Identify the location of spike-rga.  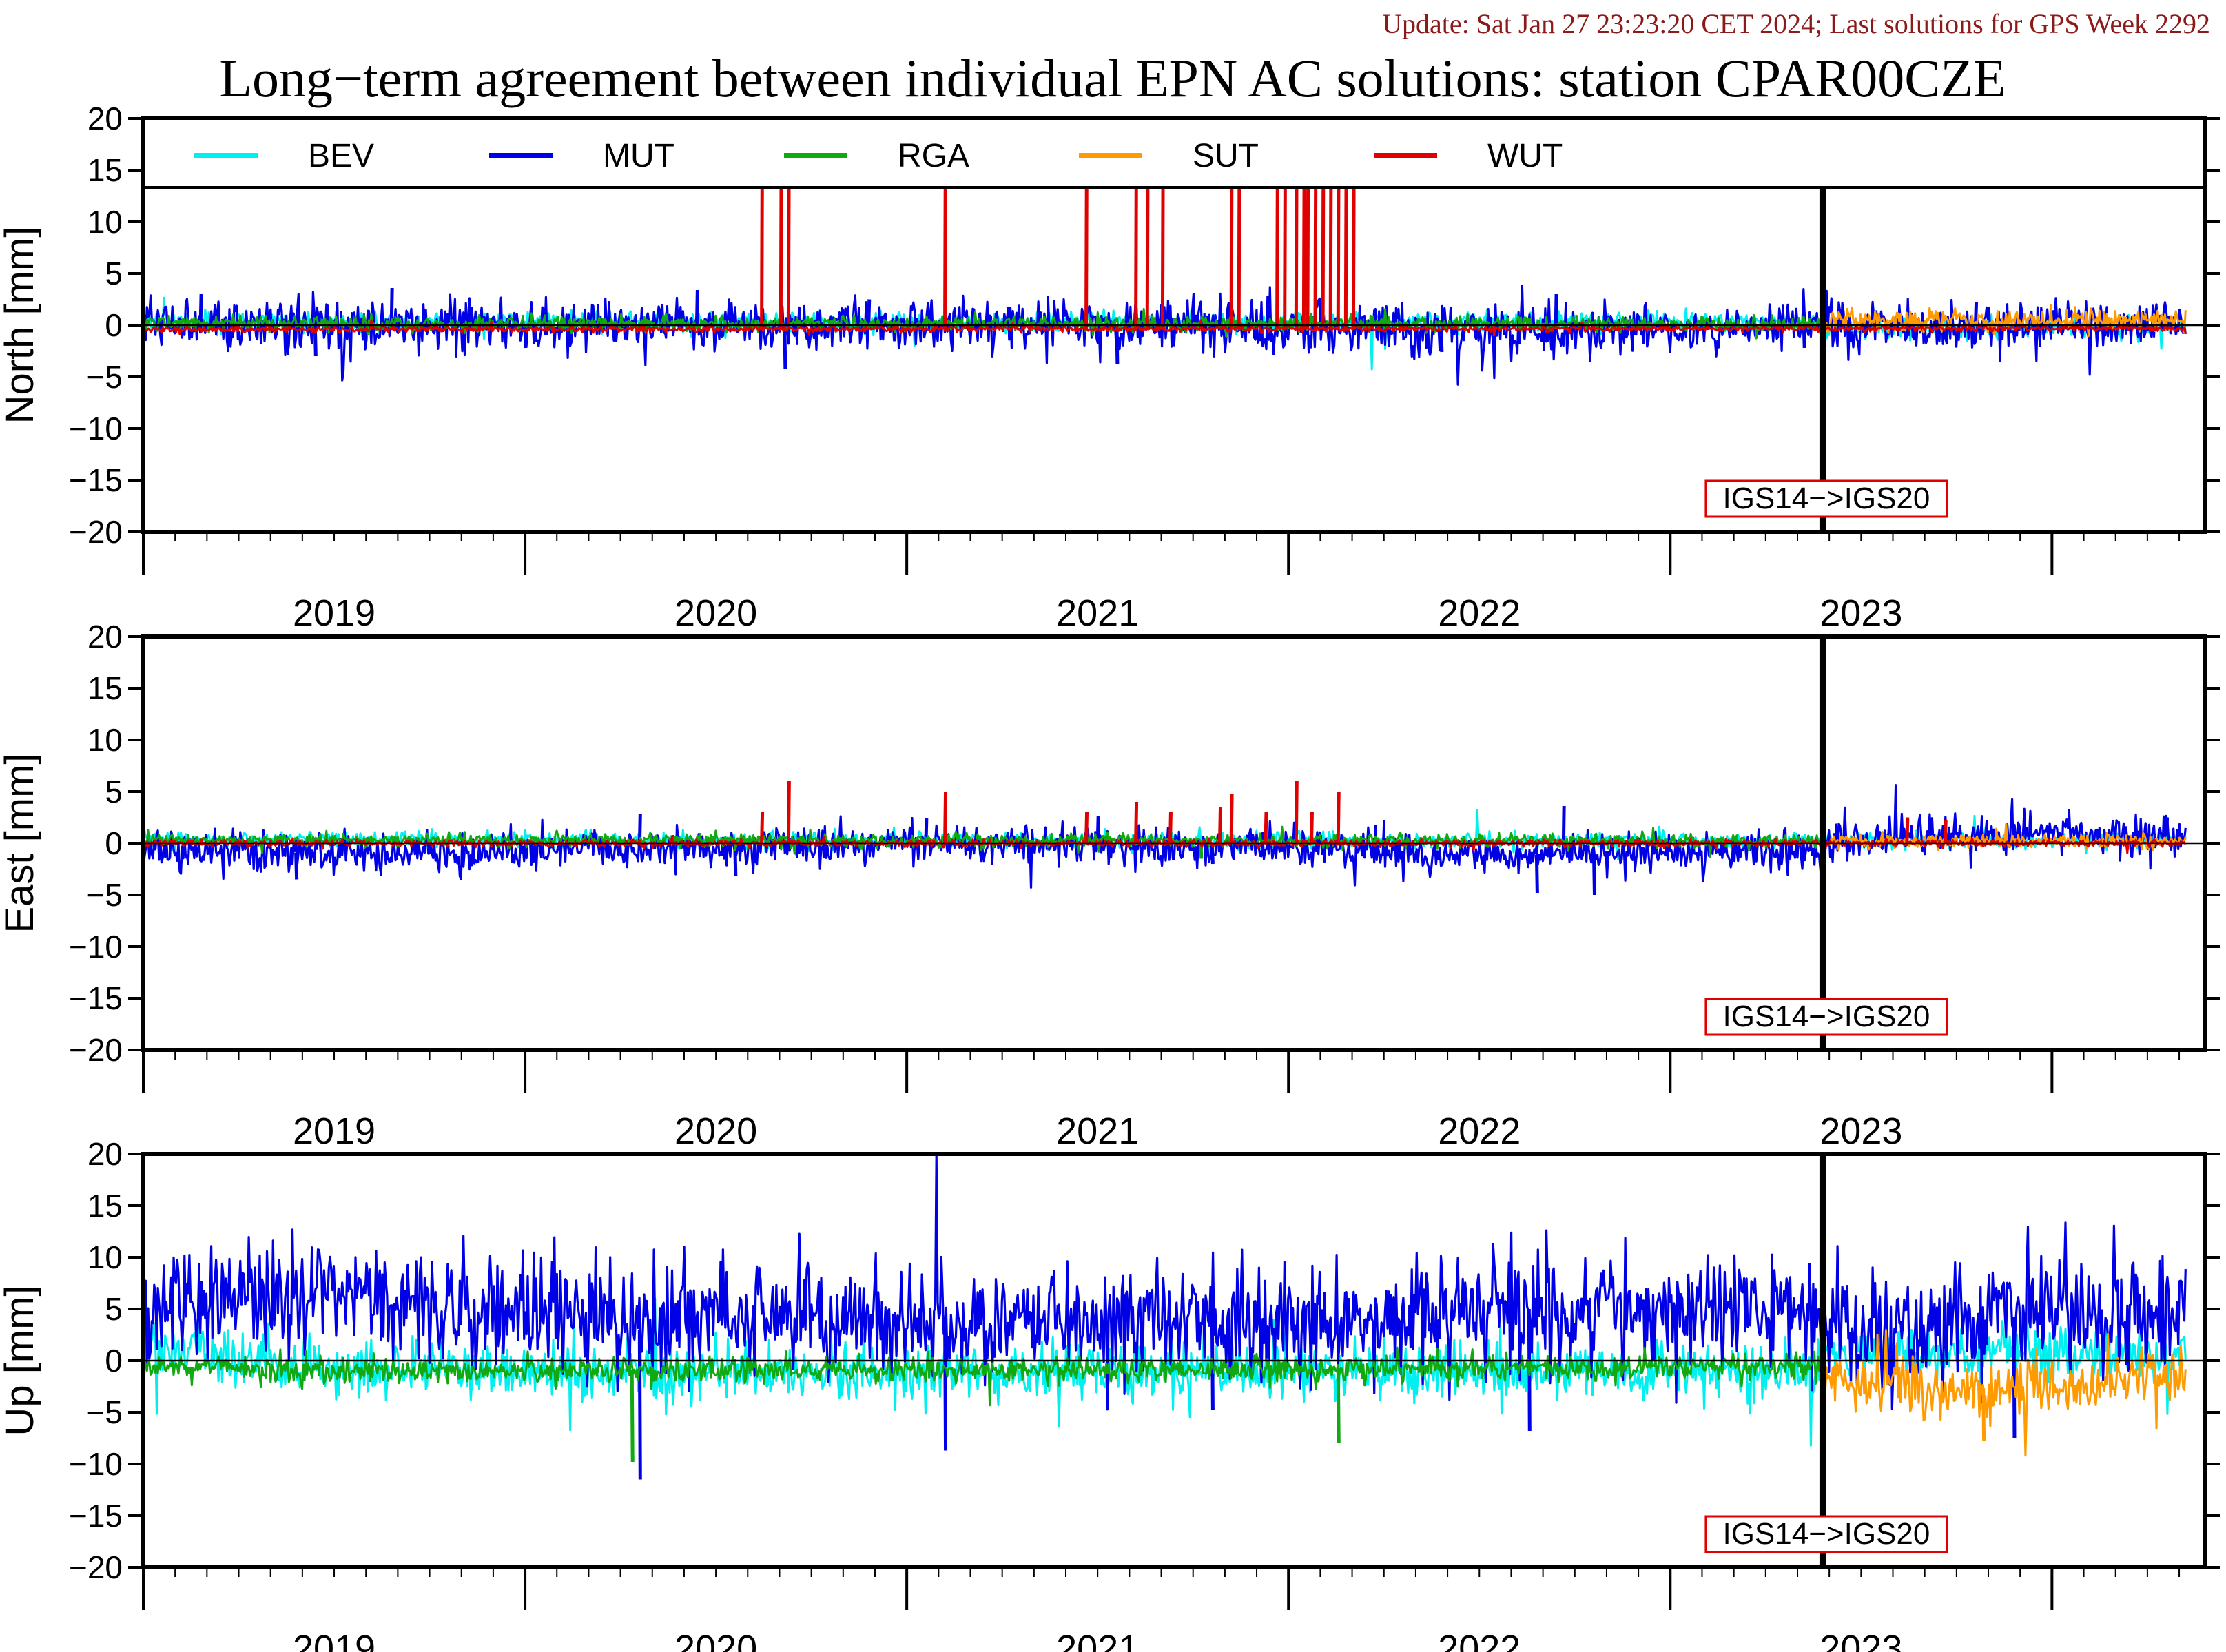
(1338, 1406).